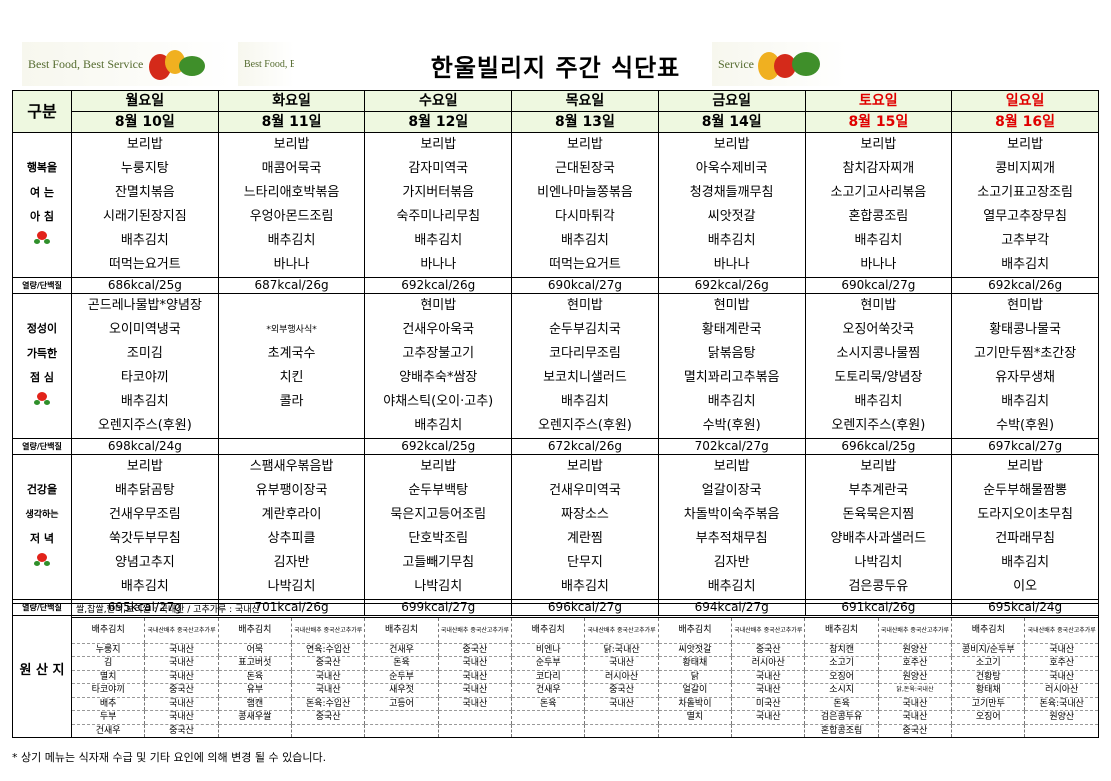 The height and width of the screenshot is (781, 1111). I want to click on menu-item: 스팸새우볶음밥, so click(291, 466).